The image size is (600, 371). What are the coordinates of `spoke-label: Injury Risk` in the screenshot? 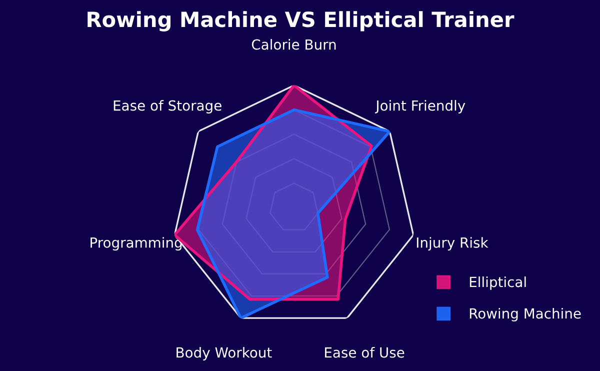 It's located at (452, 244).